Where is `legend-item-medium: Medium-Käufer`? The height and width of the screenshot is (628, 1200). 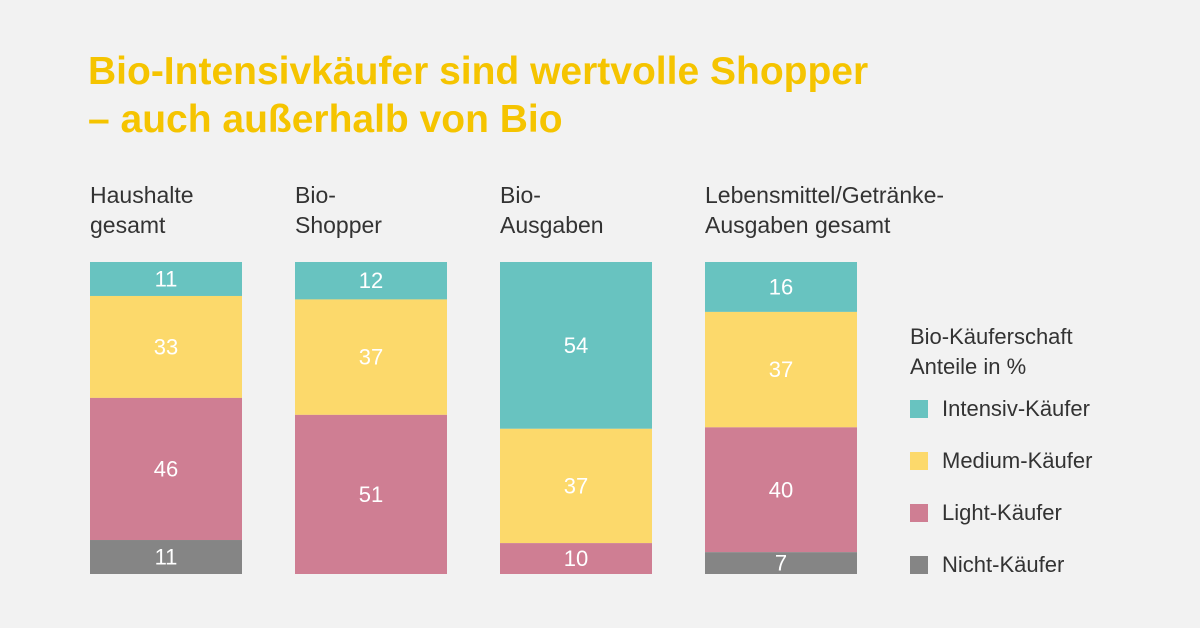
legend-item-medium: Medium-Käufer is located at coordinates (1001, 461).